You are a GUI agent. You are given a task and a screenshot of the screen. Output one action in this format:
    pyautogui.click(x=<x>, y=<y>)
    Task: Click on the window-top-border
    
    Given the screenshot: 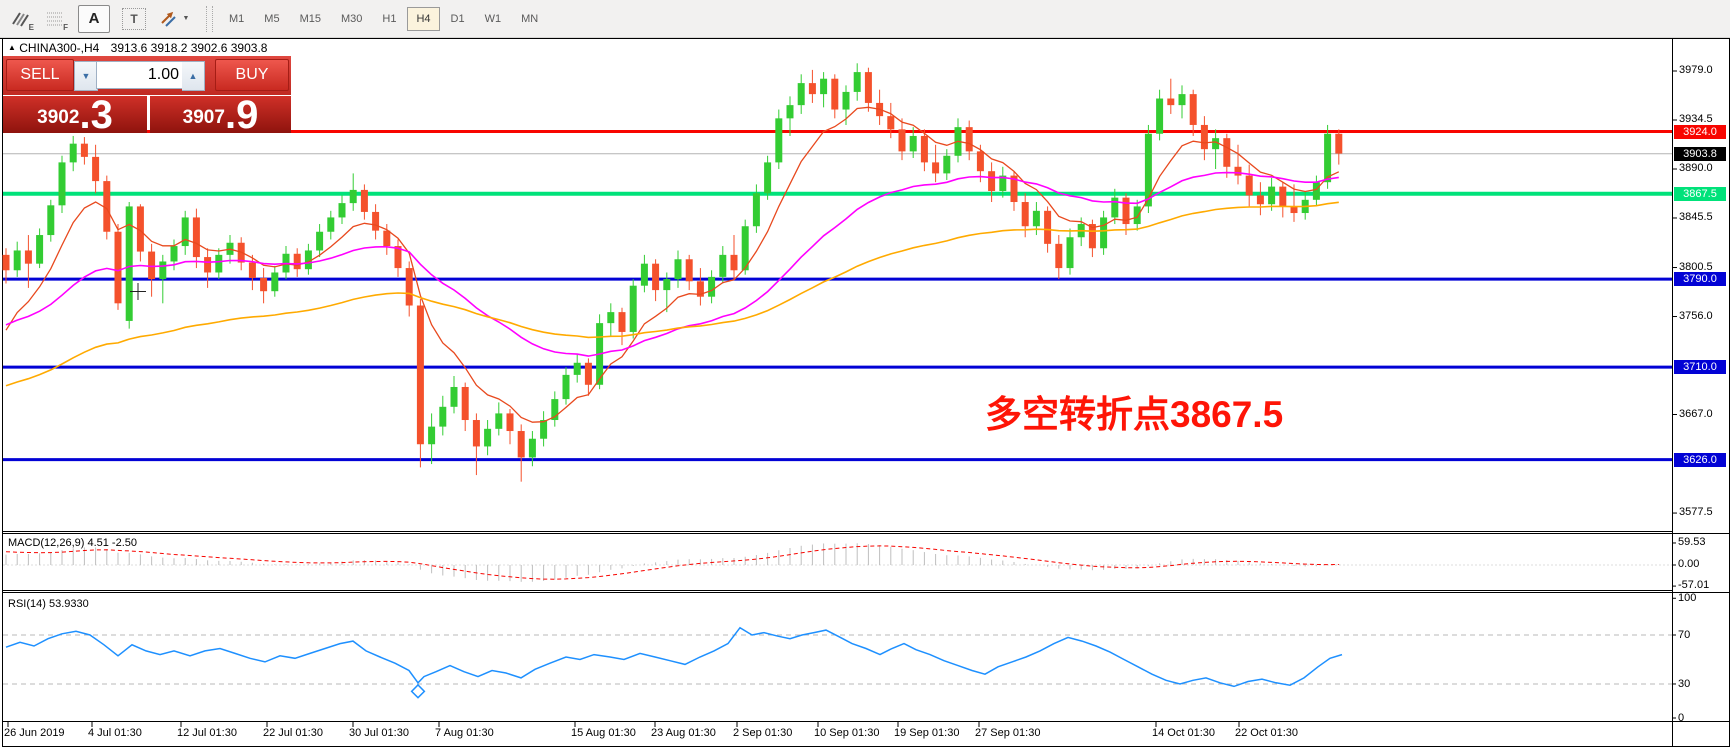 What is the action you would take?
    pyautogui.click(x=865, y=38)
    